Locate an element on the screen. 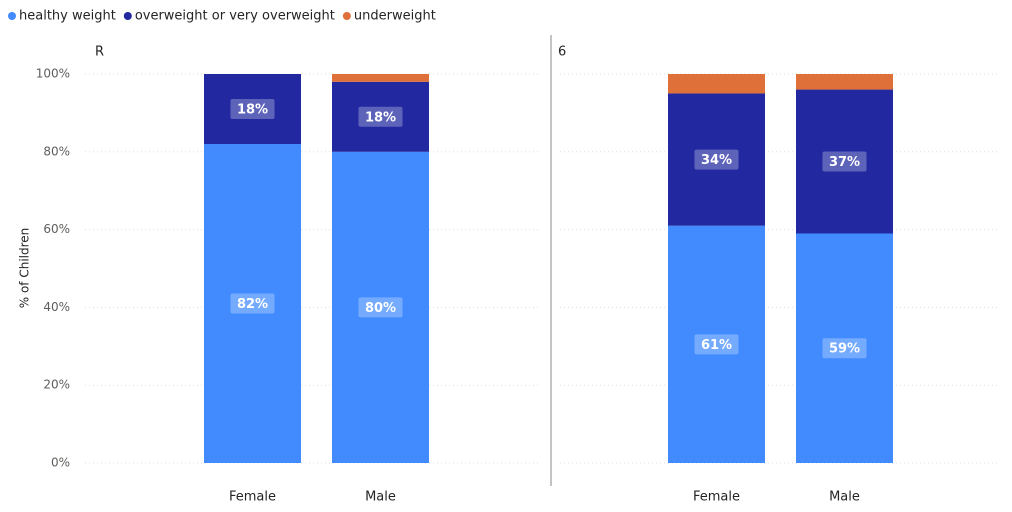  y-tick-label: 40% is located at coordinates (56, 307).